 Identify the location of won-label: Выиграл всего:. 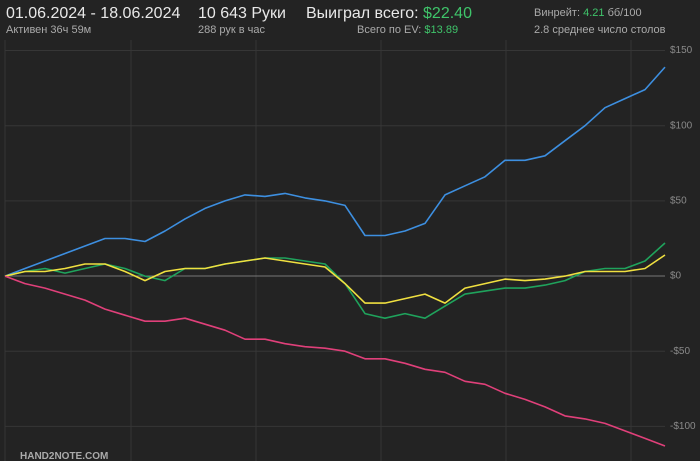
(362, 13).